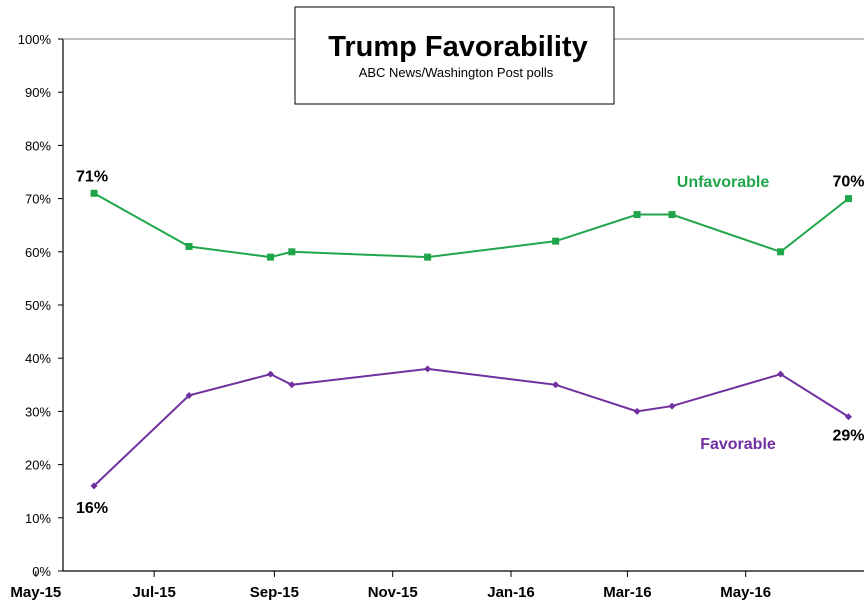 This screenshot has height=604, width=864. I want to click on y-tick-label: 20%, so click(38, 465).